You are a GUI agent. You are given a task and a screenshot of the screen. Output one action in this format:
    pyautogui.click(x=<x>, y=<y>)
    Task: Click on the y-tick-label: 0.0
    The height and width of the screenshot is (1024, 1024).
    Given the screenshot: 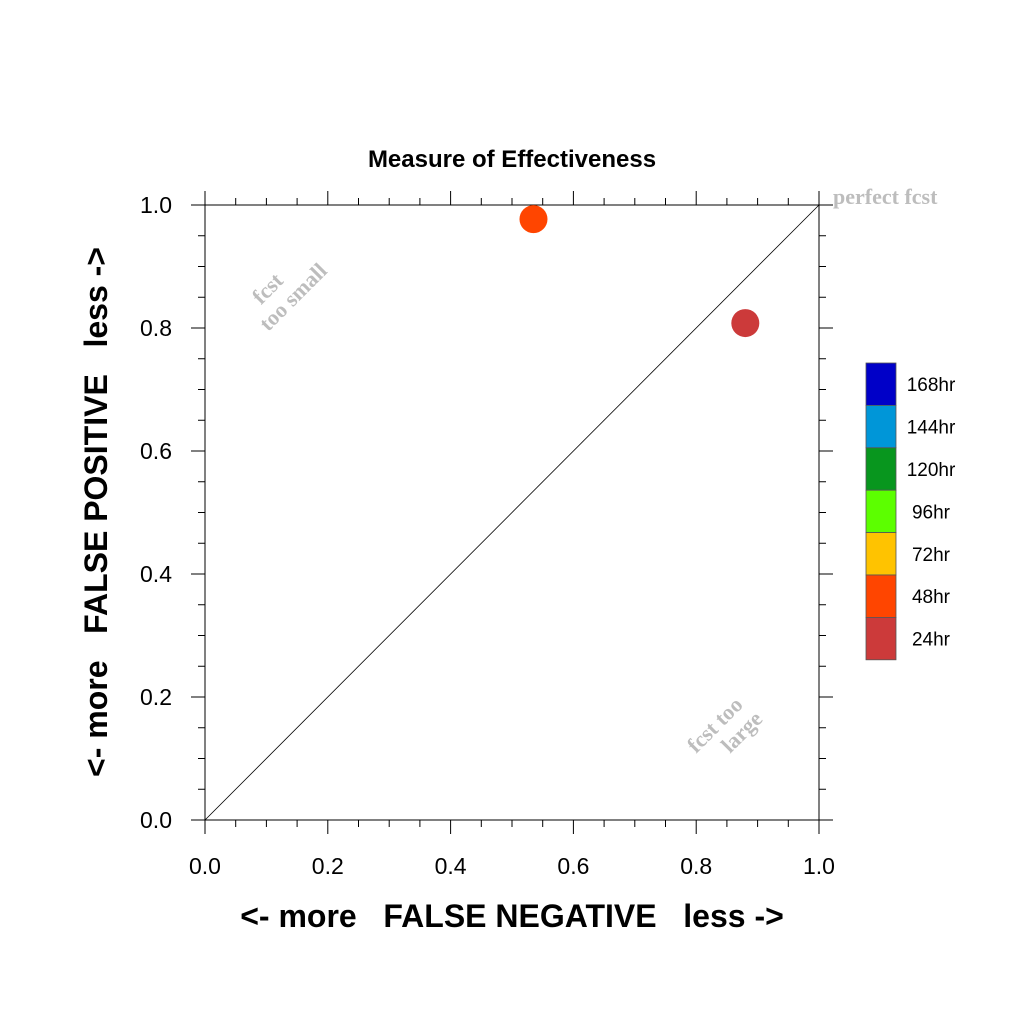 What is the action you would take?
    pyautogui.click(x=156, y=820)
    